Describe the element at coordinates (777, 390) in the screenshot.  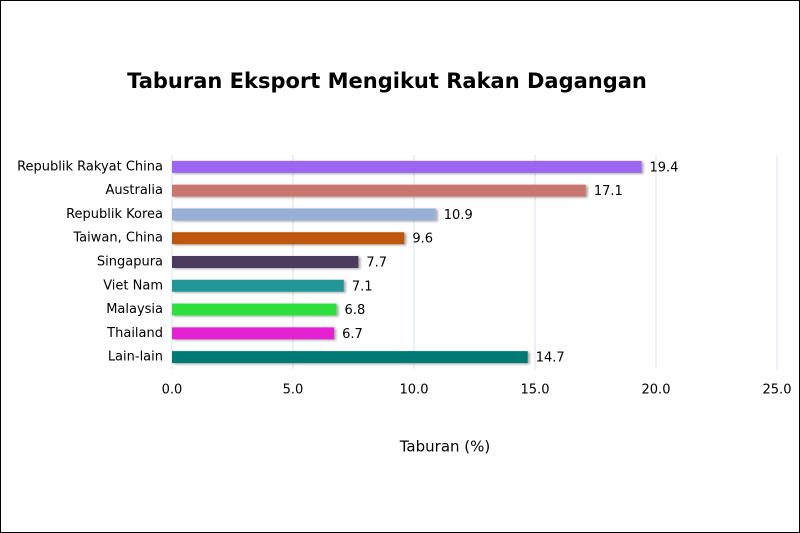
I see `x-tick-label: 25.0` at that location.